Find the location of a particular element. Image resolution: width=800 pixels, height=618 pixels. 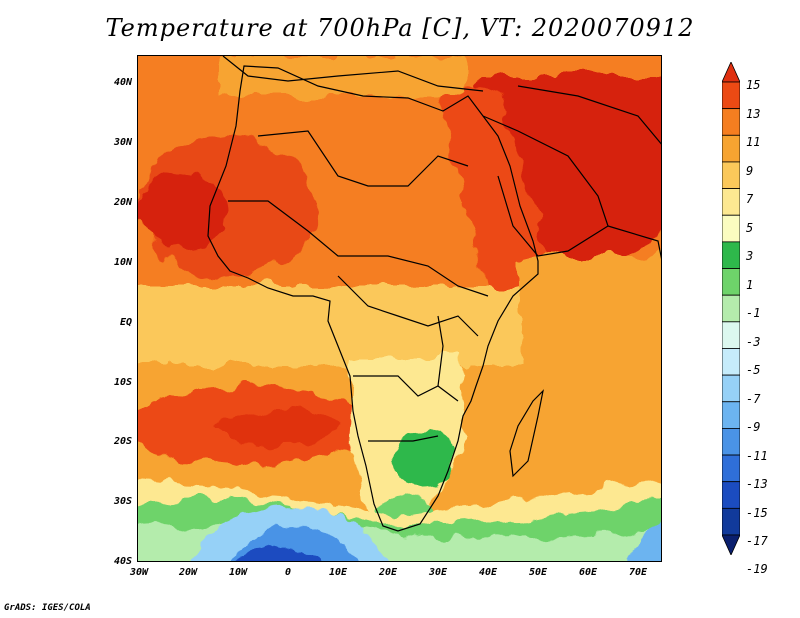

colorbar-label: -13 is located at coordinates (757, 484).